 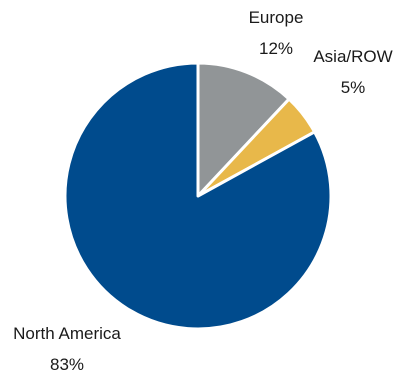 What do you see at coordinates (276, 33) in the screenshot?
I see `slice-label-europe: Europe 12%` at bounding box center [276, 33].